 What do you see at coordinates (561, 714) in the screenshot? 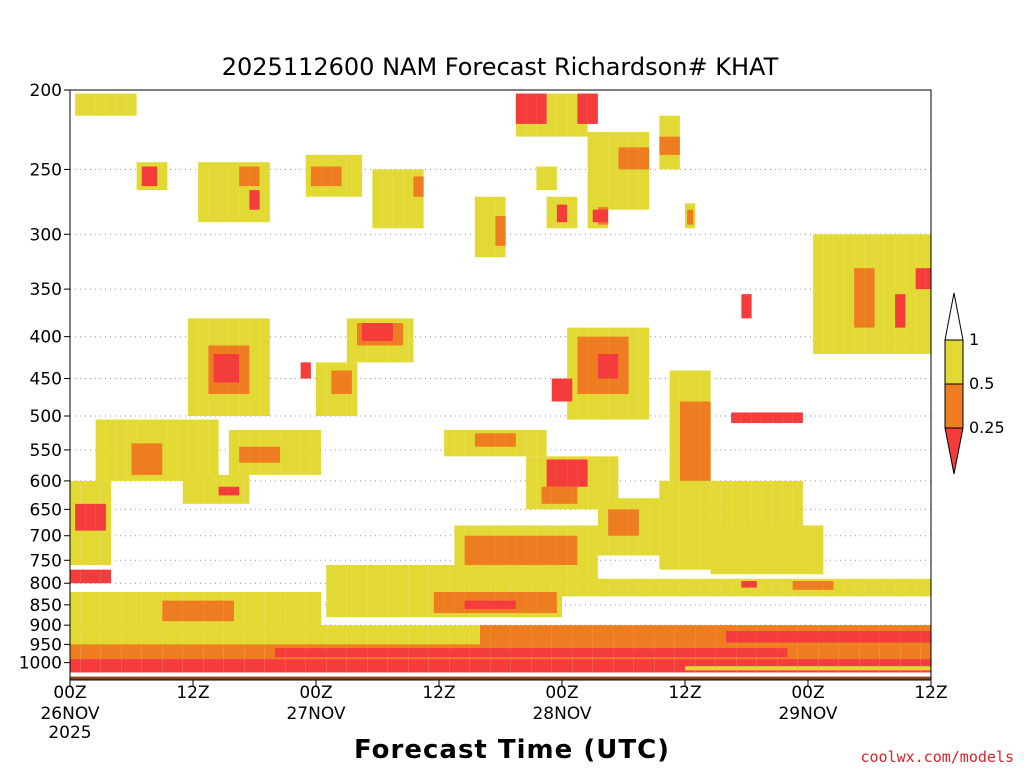
I see `x-tick-date: 28NOV` at bounding box center [561, 714].